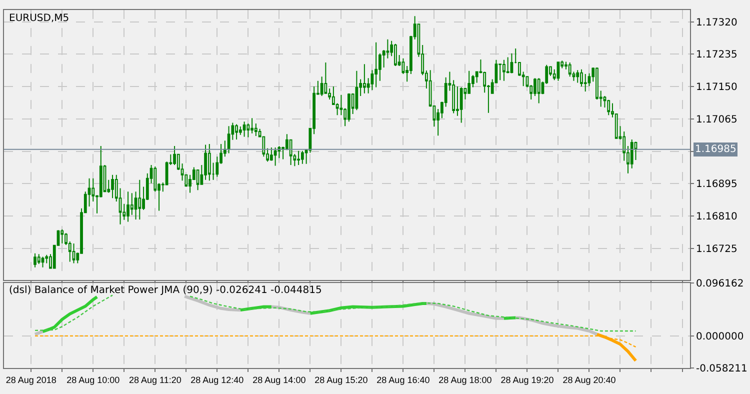  Describe the element at coordinates (279, 379) in the screenshot. I see `x-tick-label: 28 Aug 14:00` at that location.